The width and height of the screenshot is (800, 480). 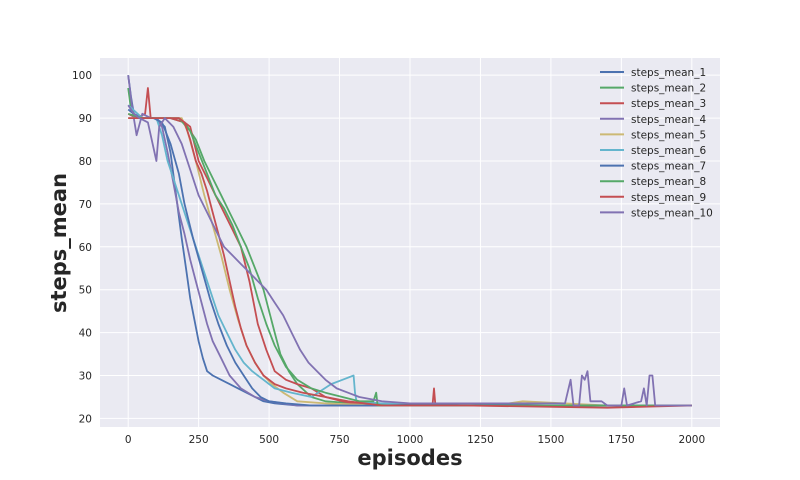 I want to click on x-tick-labels: 0 250 500 750 1000 1250 1500 1750 2000, so click(x=415, y=440).